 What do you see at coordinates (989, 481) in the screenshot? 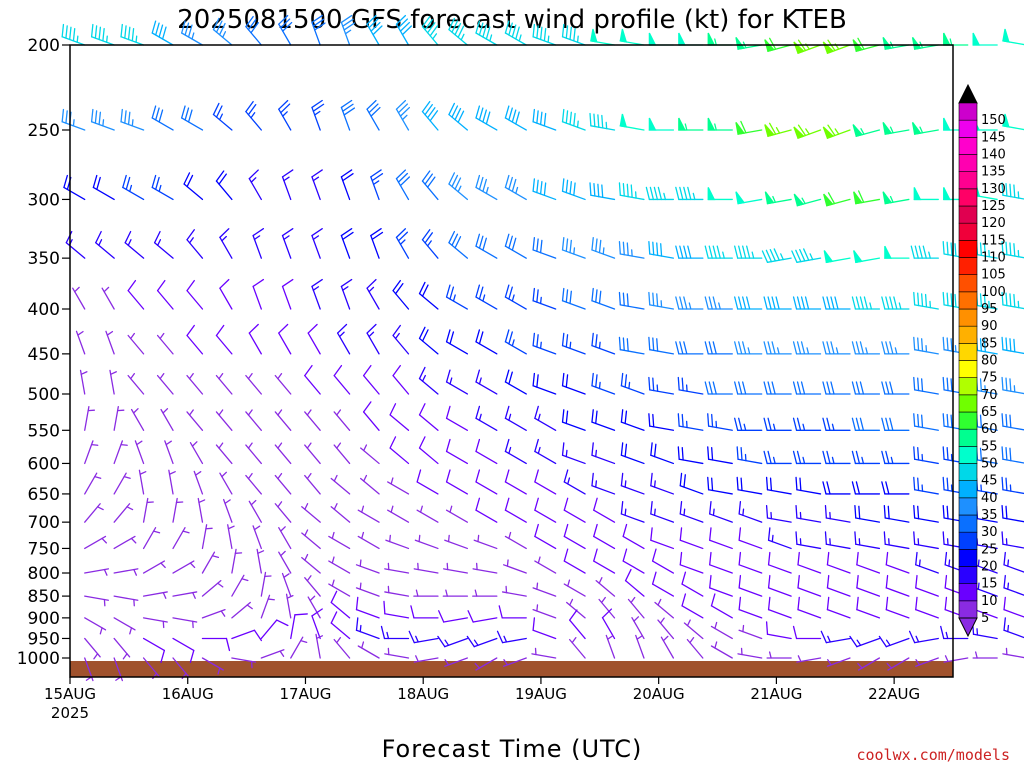
I see `colorbar-label: 45` at bounding box center [989, 481].